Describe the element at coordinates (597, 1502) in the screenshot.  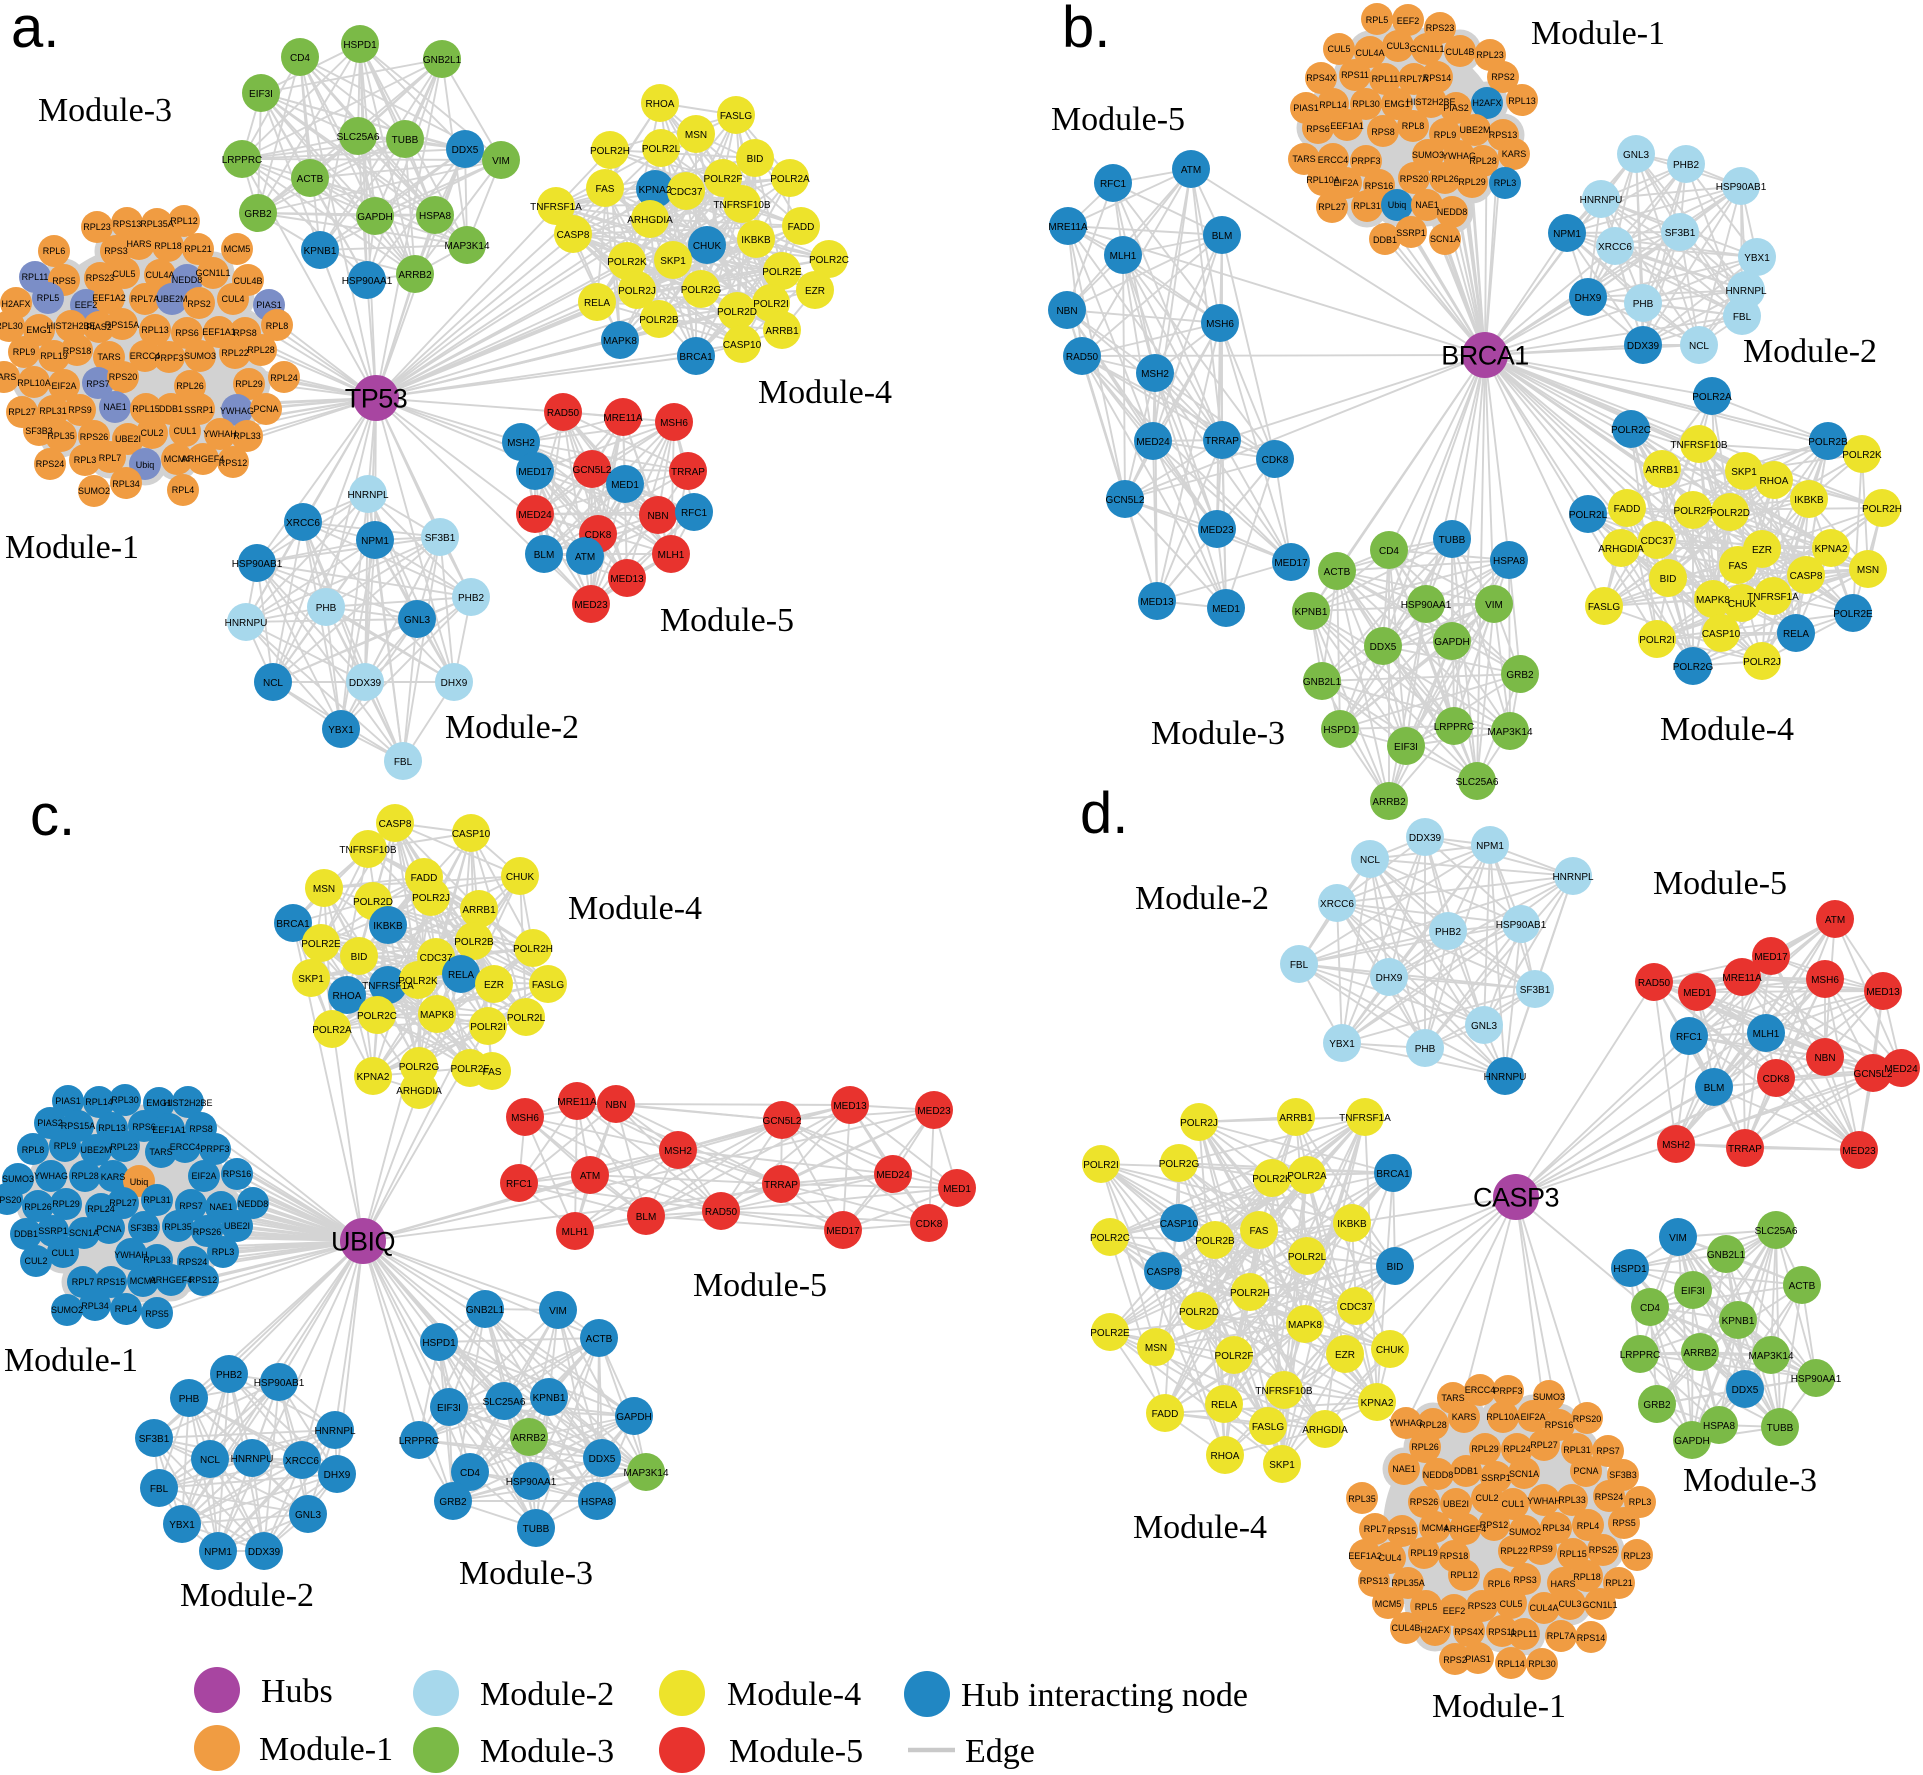
I see `svg-text: HSPA8` at that location.